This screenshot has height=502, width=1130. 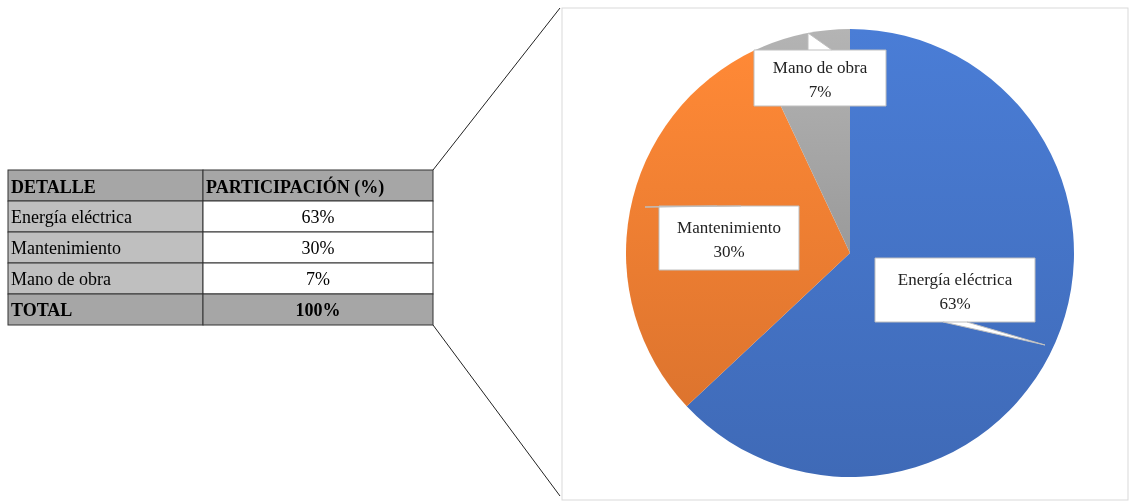 What do you see at coordinates (318, 310) in the screenshot?
I see `text: 100%` at bounding box center [318, 310].